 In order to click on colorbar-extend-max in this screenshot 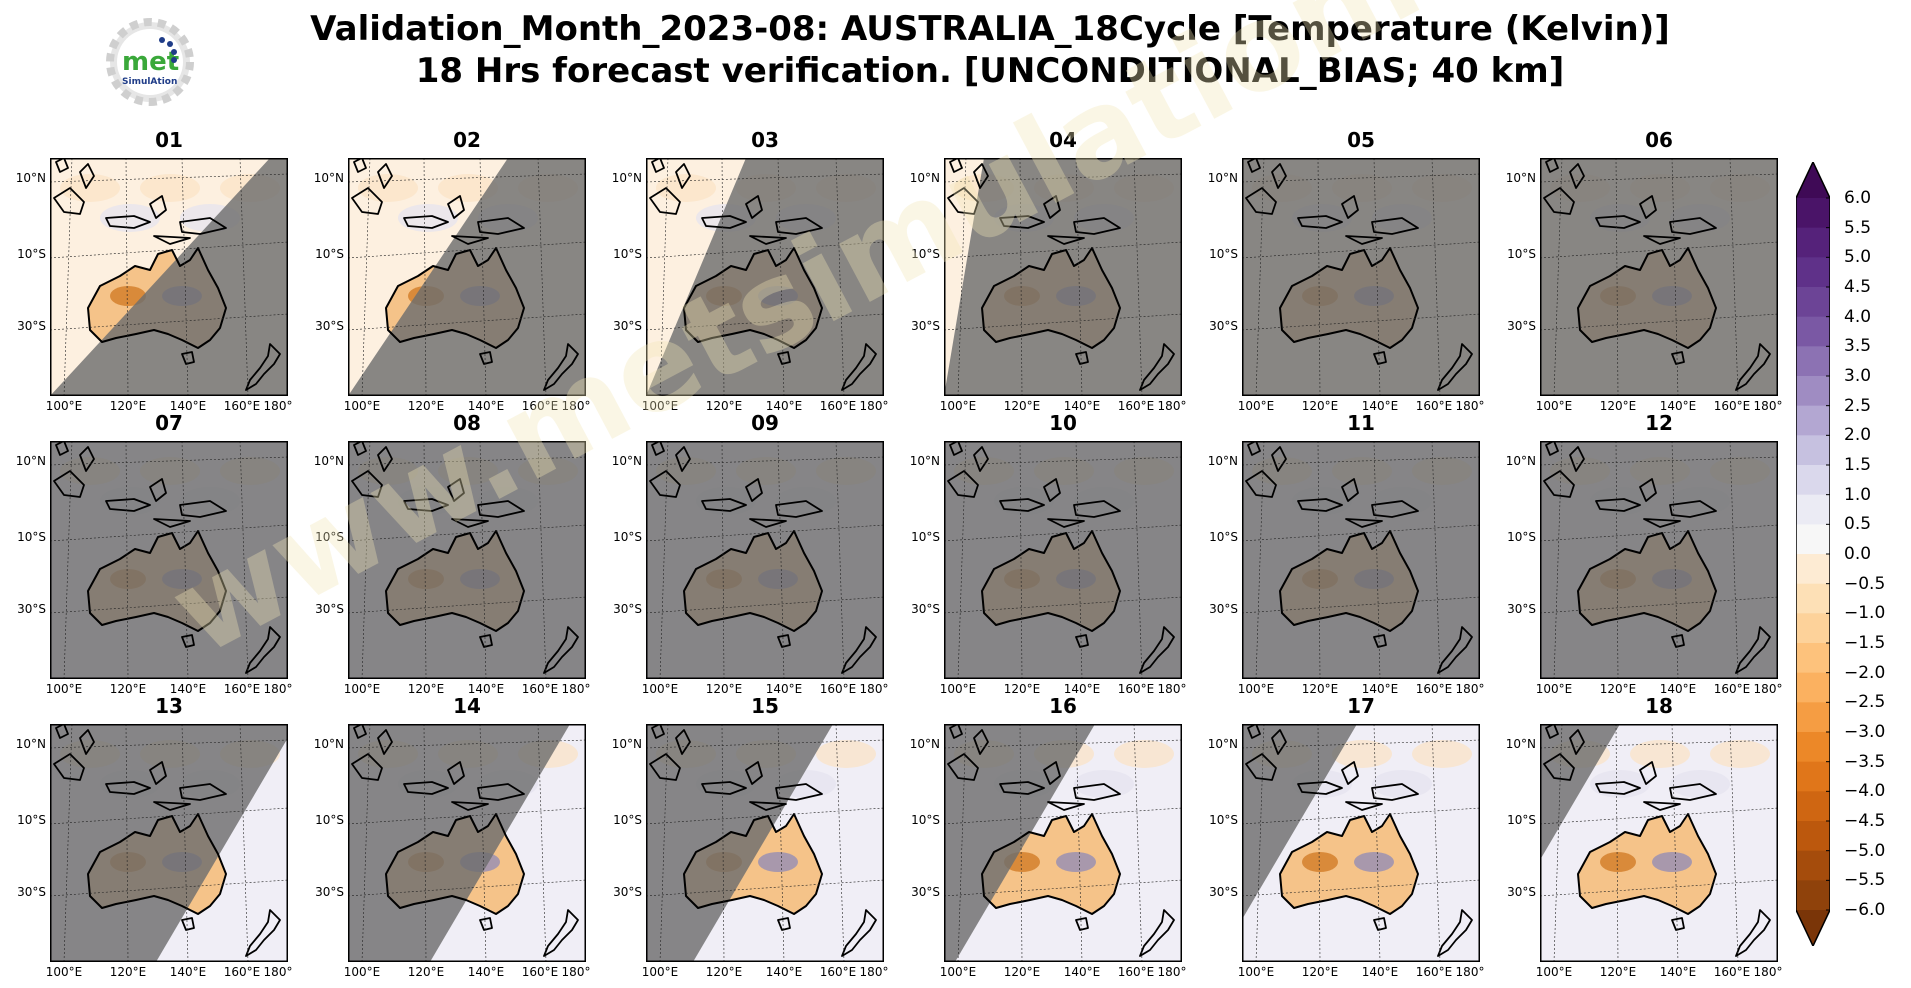, I will do `click(1813, 180)`.